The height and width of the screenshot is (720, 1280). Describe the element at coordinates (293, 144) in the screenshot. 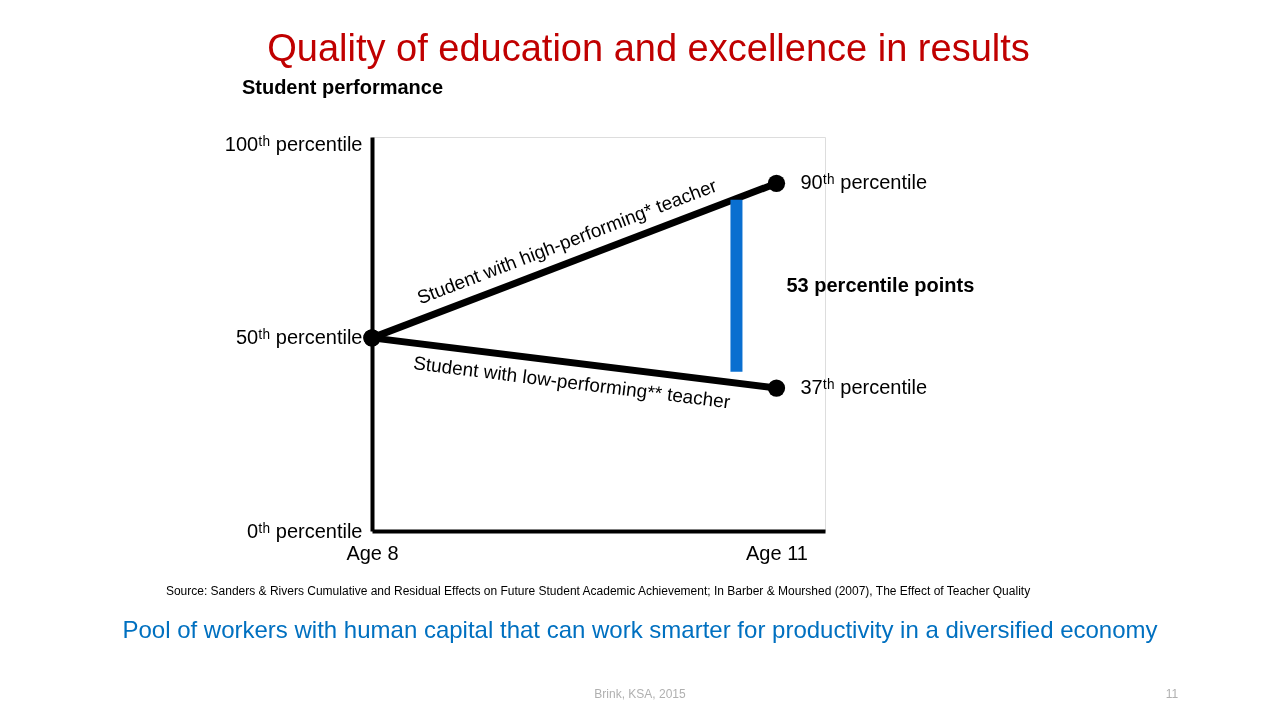

I see `y-tick-label: 100ᵗʰ percentile` at that location.